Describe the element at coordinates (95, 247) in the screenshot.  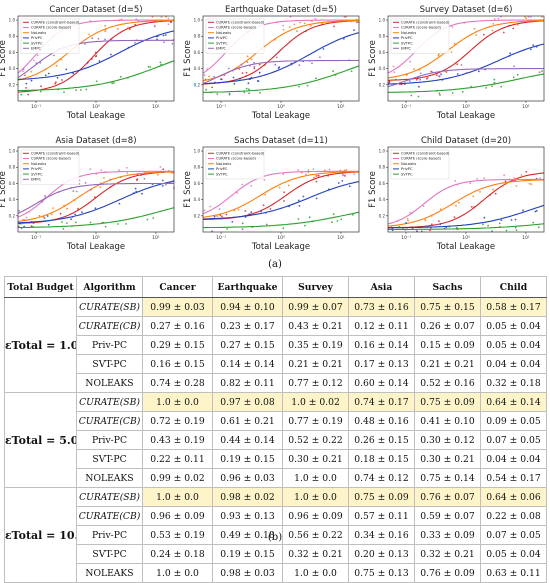
I see `x-axis-label: Total Leakage` at that location.